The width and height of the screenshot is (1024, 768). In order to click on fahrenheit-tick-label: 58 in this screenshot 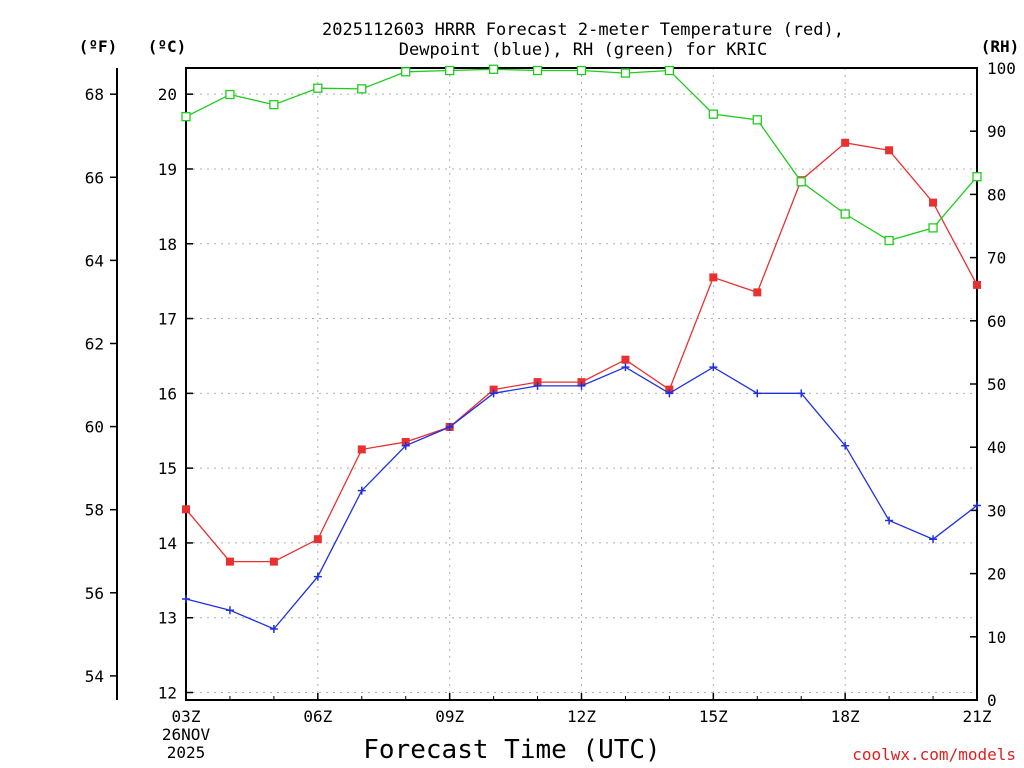, I will do `click(94, 510)`.